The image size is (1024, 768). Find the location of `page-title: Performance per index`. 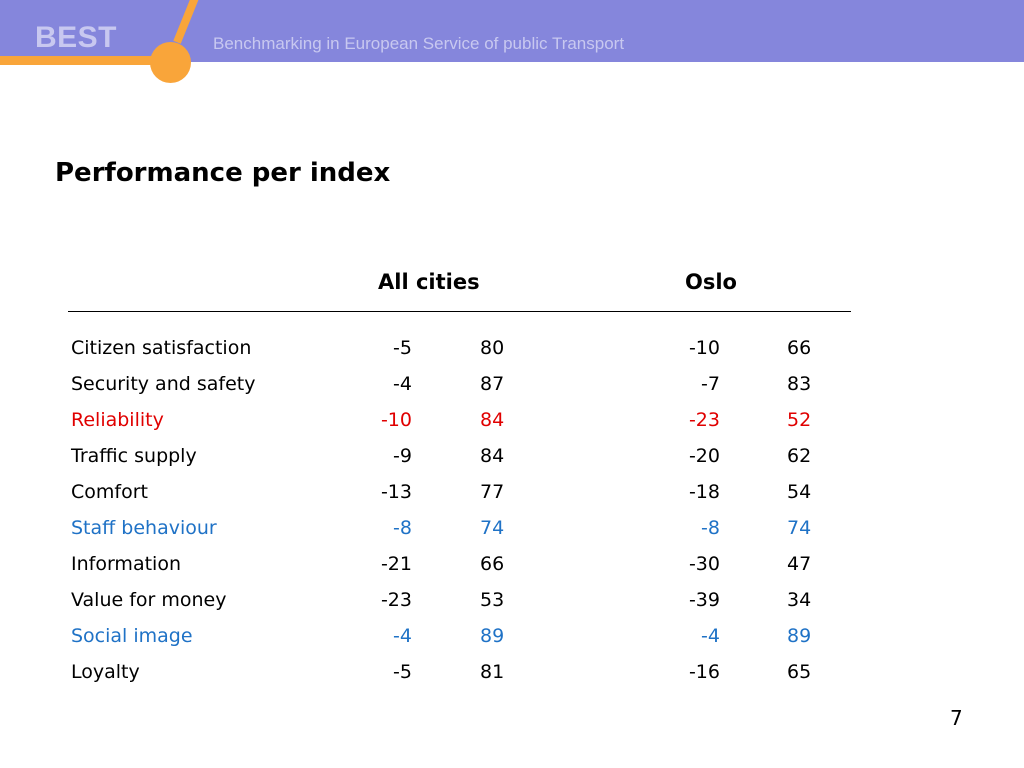

page-title: Performance per index is located at coordinates (223, 173).